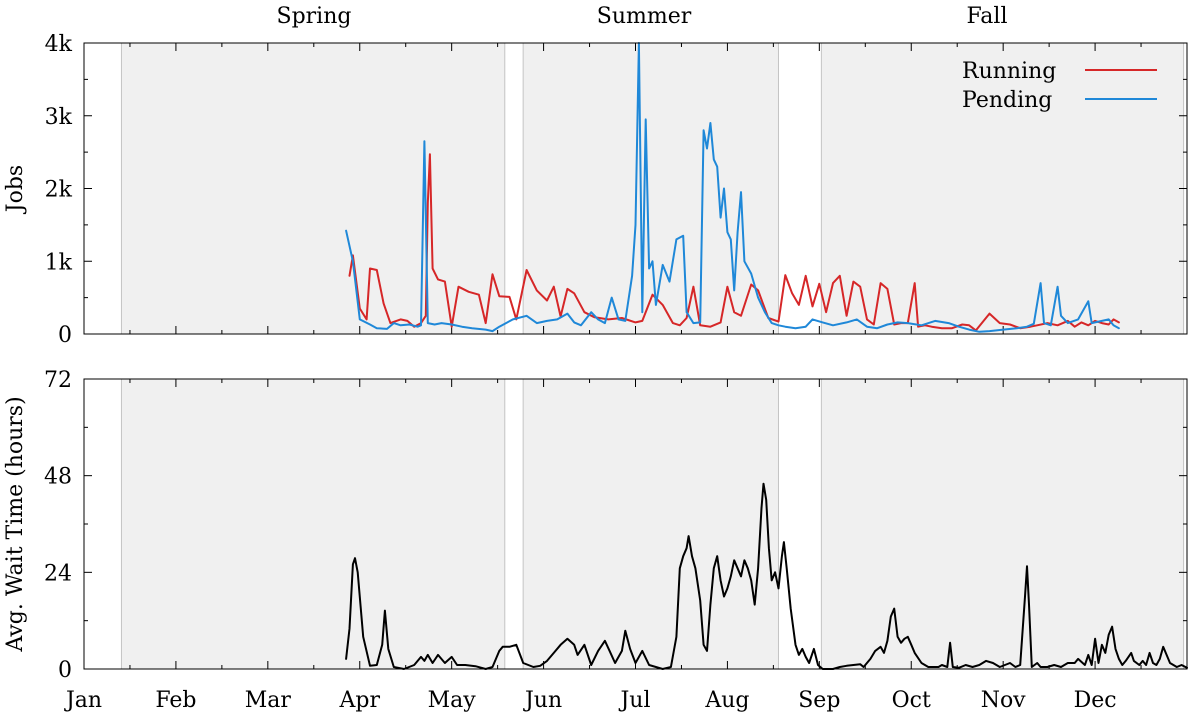 The image size is (1200, 724). Describe the element at coordinates (175, 700) in the screenshot. I see `month-label: Feb` at that location.